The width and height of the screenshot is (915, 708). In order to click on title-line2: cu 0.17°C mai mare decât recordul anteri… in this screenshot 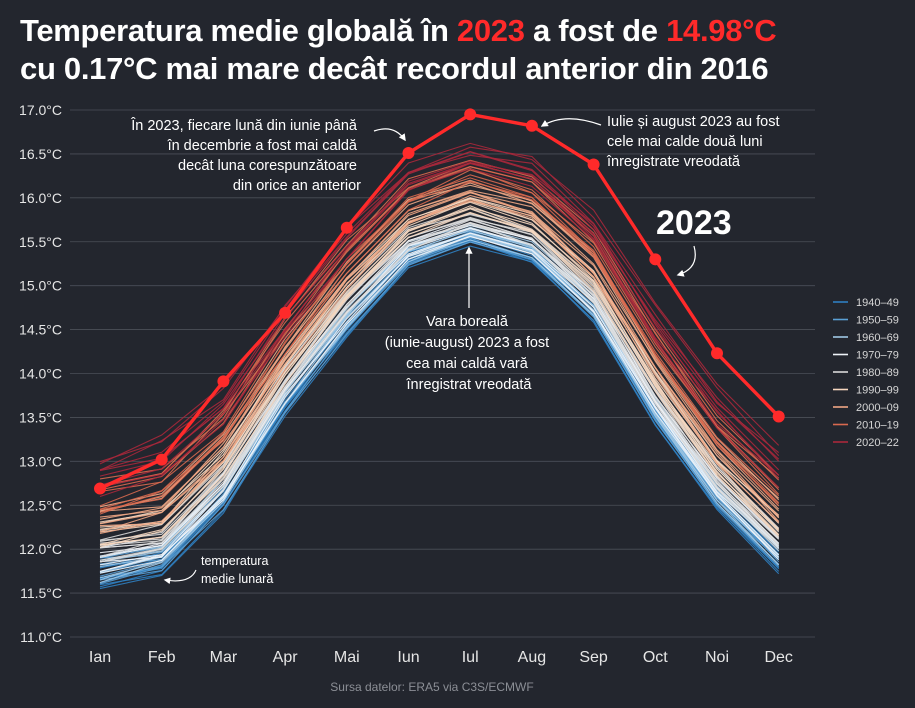, I will do `click(394, 68)`.